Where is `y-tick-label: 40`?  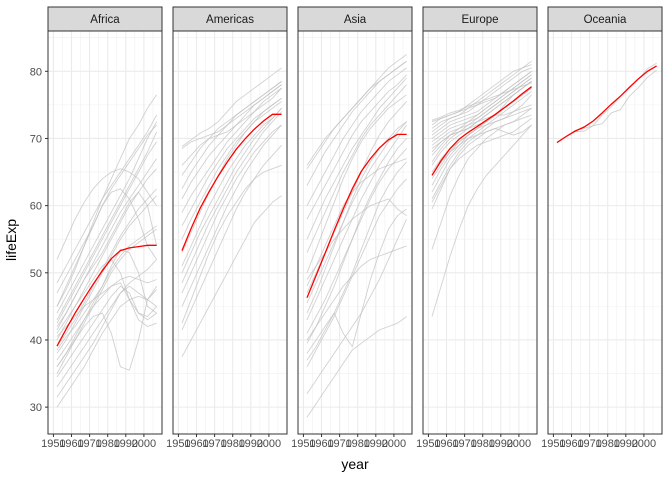 y-tick-label: 40 is located at coordinates (36, 341).